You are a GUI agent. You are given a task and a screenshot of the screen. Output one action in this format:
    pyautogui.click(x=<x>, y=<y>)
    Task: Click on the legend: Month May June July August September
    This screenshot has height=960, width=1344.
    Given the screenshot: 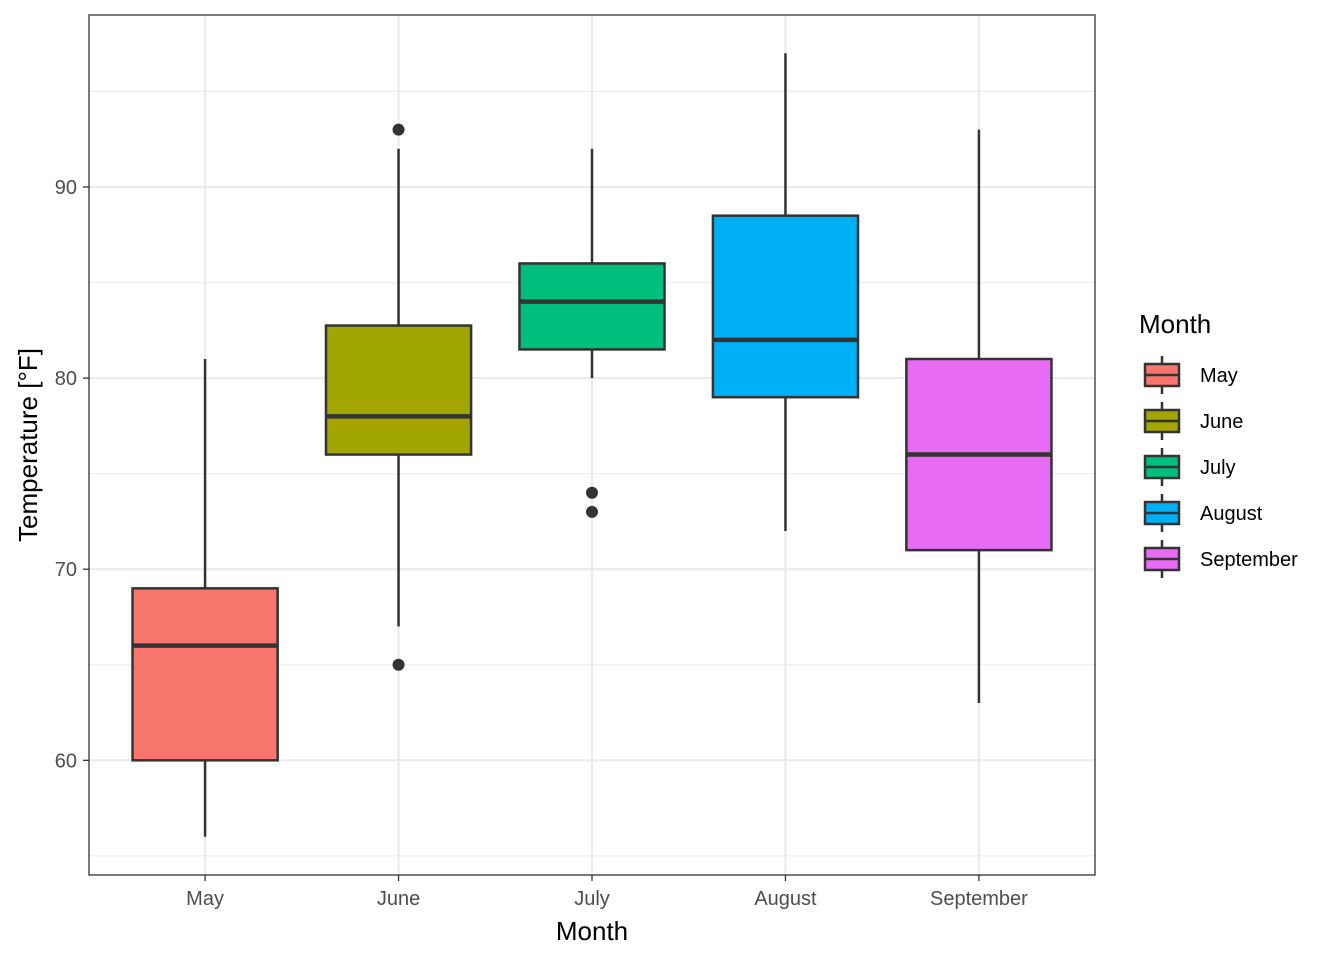 What is the action you would take?
    pyautogui.click(x=1218, y=443)
    